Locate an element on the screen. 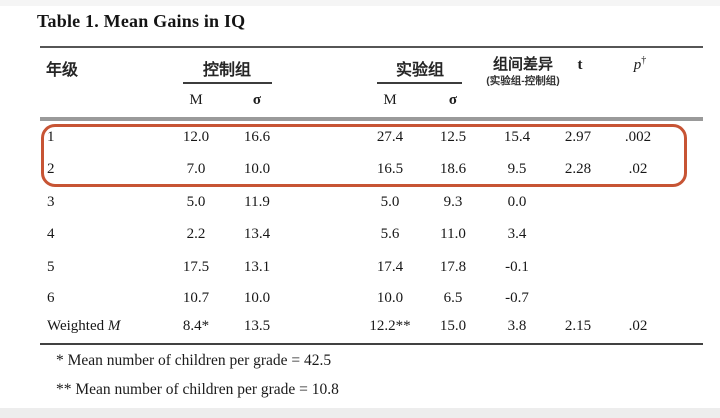 Image resolution: width=720 pixels, height=418 pixels. header-t-statistic: t is located at coordinates (580, 65).